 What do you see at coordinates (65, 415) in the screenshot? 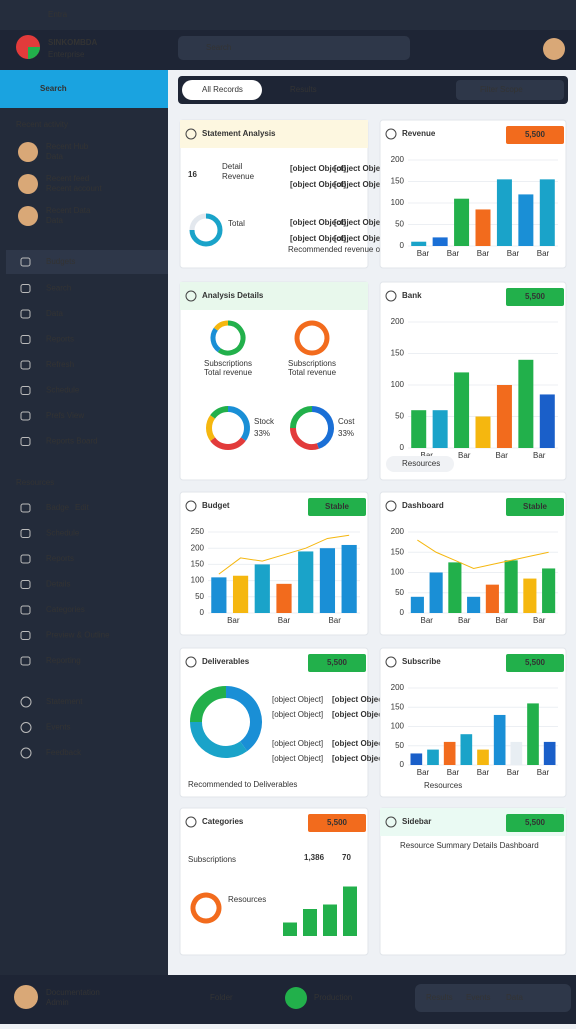
I see `nav-item: Prefs View` at bounding box center [65, 415].